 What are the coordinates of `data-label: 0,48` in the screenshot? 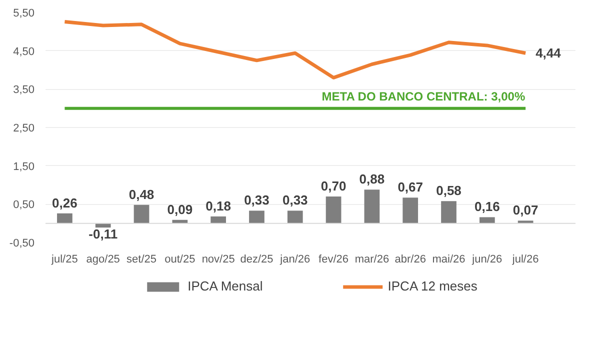 It's located at (141, 194).